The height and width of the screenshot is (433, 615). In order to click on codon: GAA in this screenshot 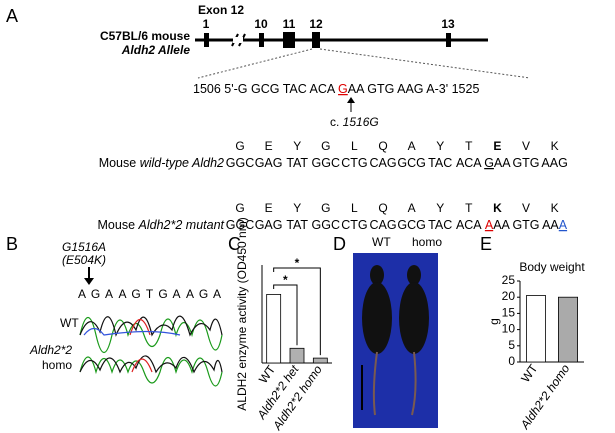, I will do `click(497, 163)`.